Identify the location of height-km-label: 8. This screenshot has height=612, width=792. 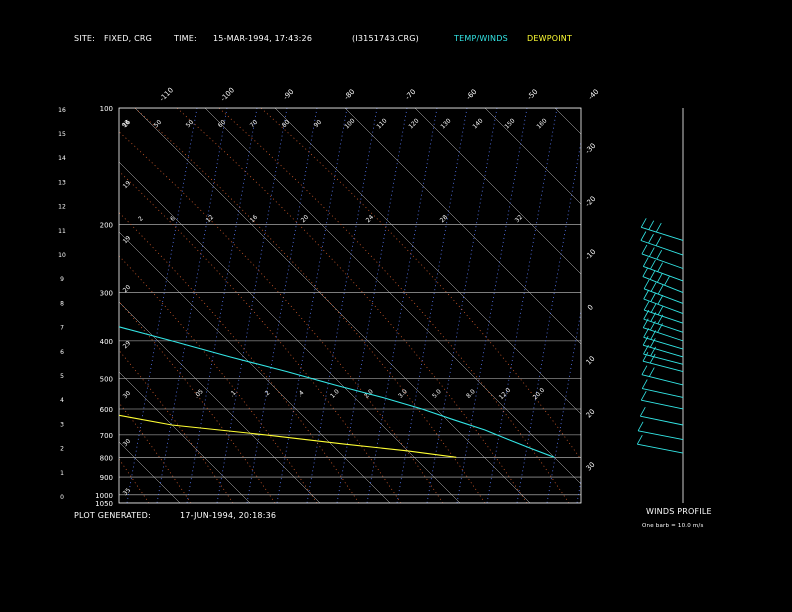
(62, 303).